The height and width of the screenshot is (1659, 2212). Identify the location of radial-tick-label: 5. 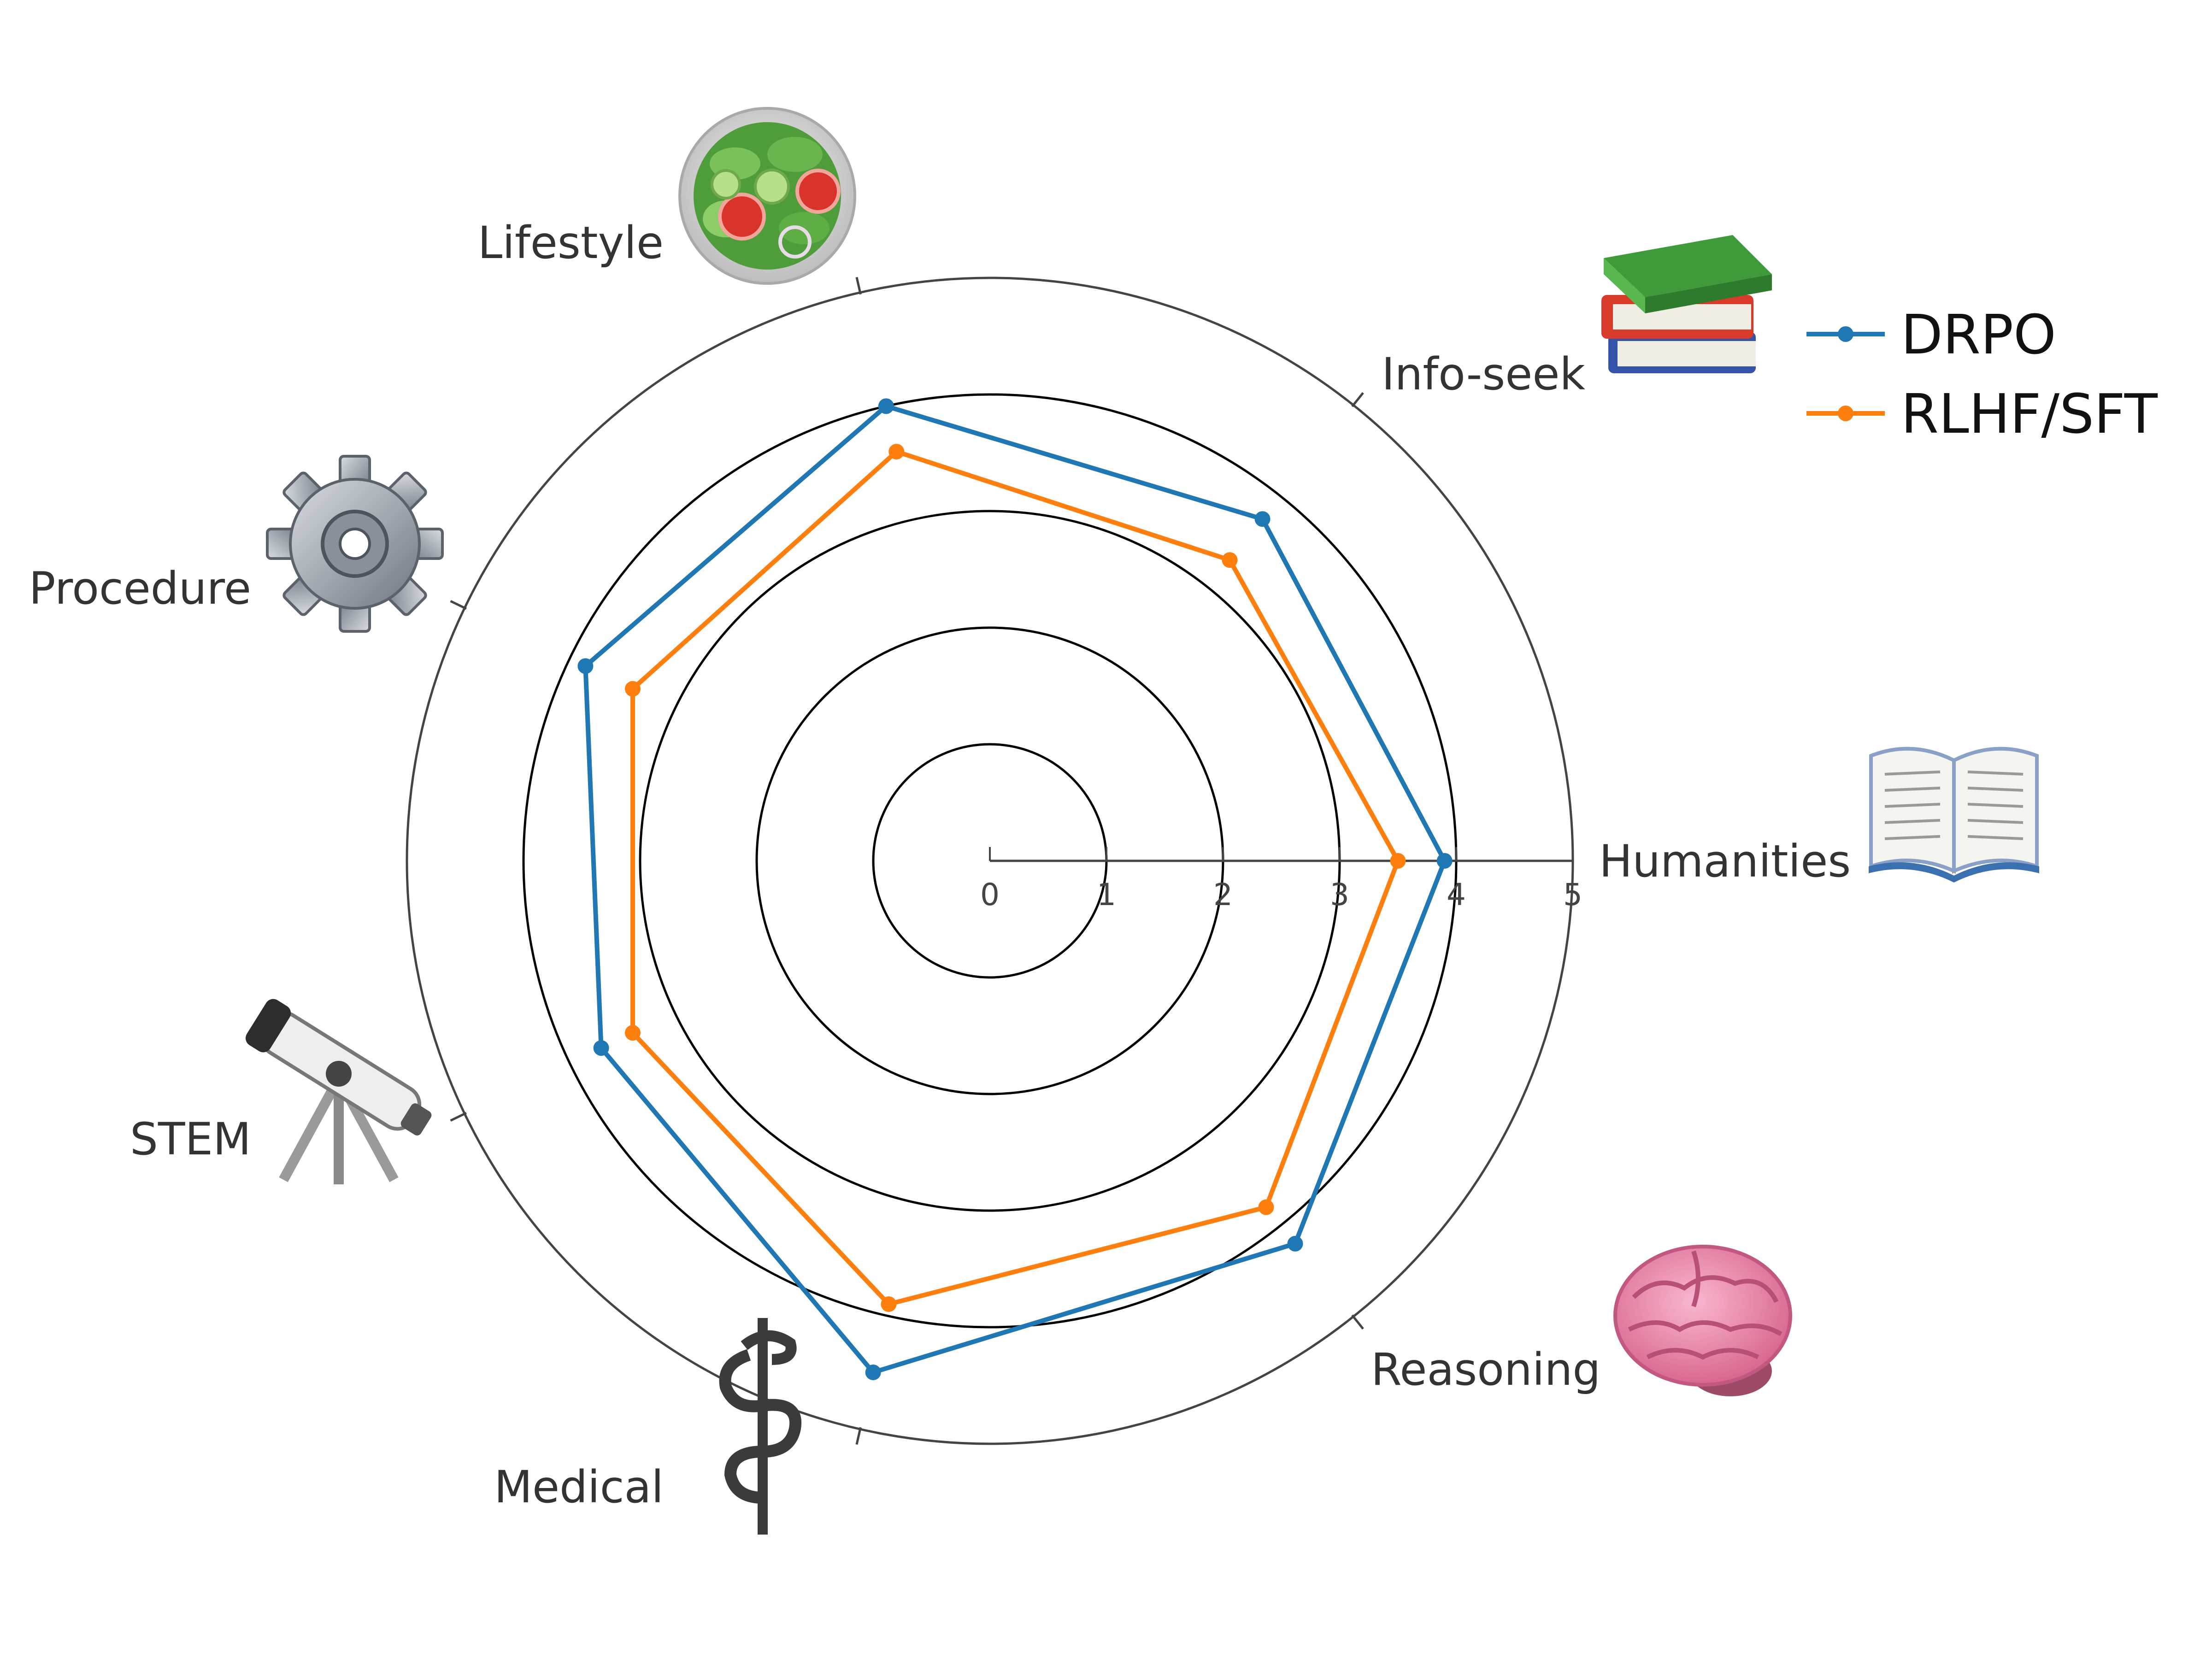
(1573, 894).